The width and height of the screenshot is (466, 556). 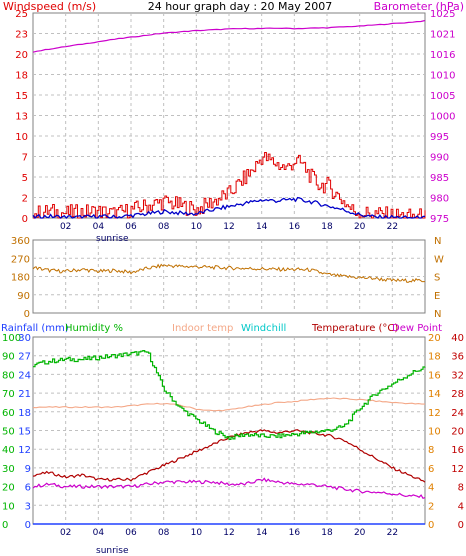 What do you see at coordinates (417, 328) in the screenshot?
I see `dewpoint-label: Dew Point` at bounding box center [417, 328].